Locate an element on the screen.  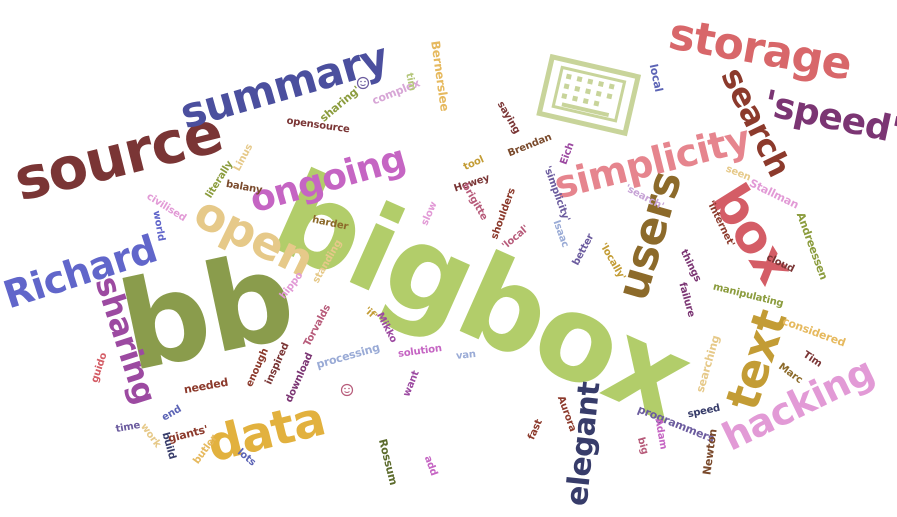
cloud-word: Bernerslee is located at coordinates (440, 76).